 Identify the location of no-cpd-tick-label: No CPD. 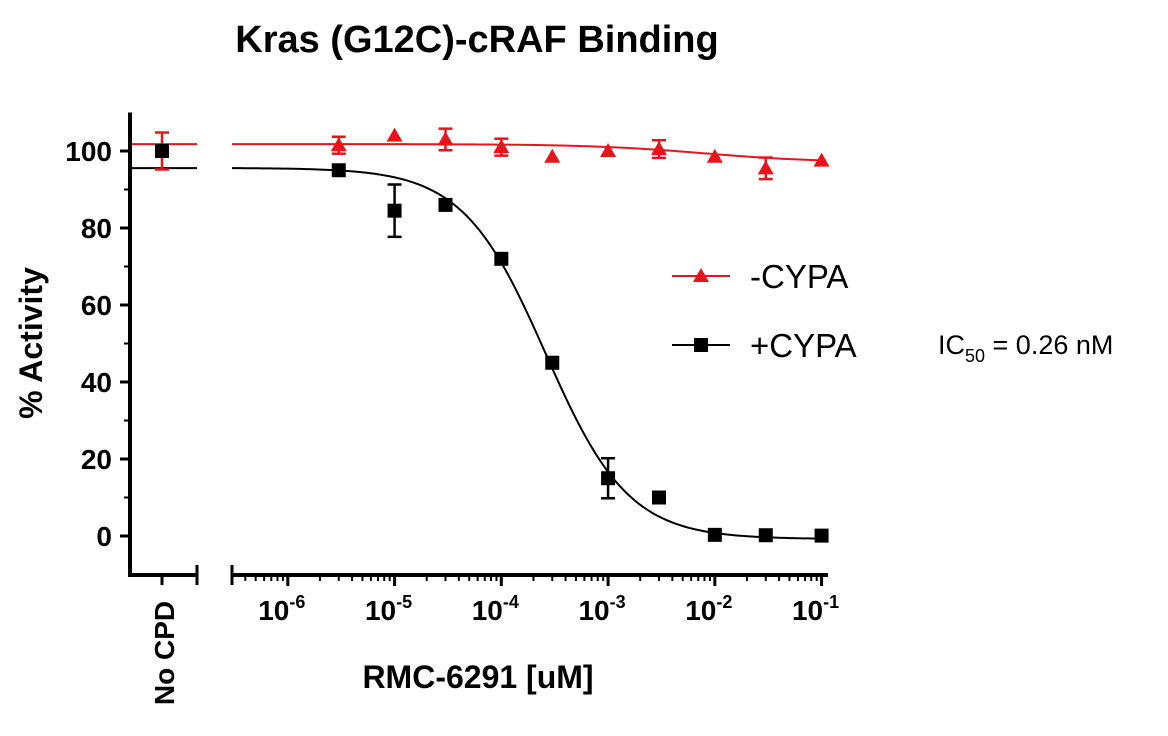
(164, 653).